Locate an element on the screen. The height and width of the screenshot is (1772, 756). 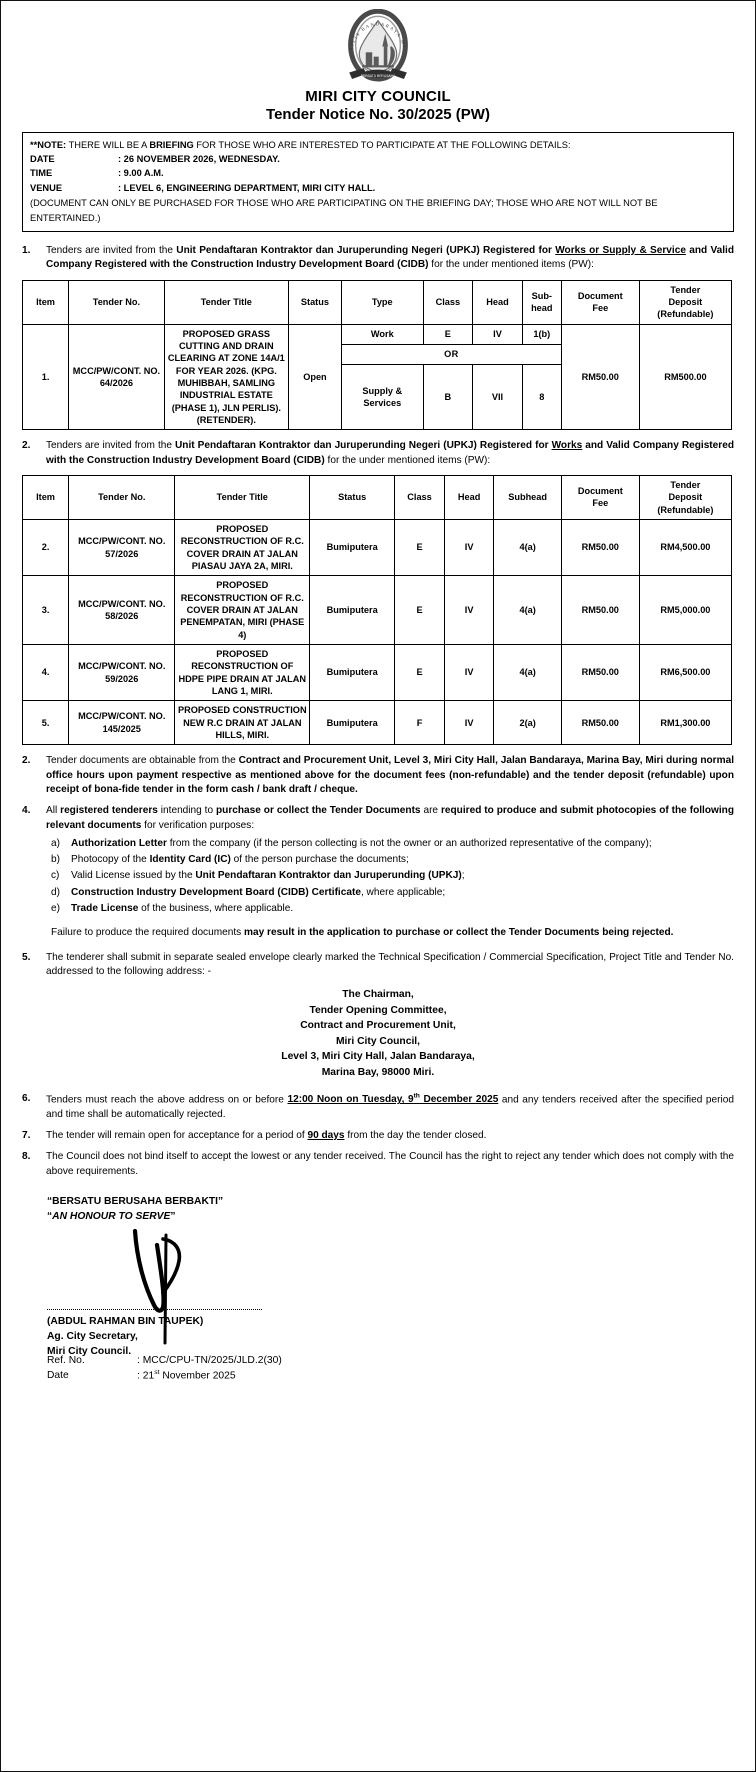
list-rest-b: of the person purchase the documents; is located at coordinates (319, 860).